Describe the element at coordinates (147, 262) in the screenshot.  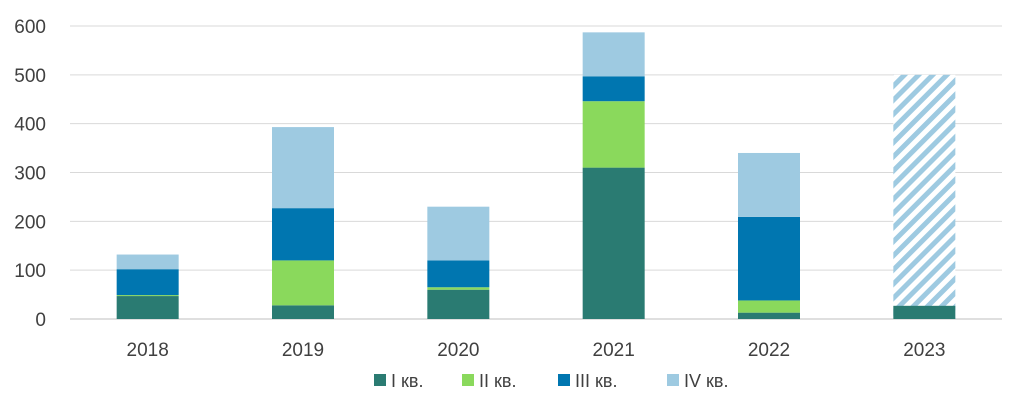
I see `bar-2018-s4` at that location.